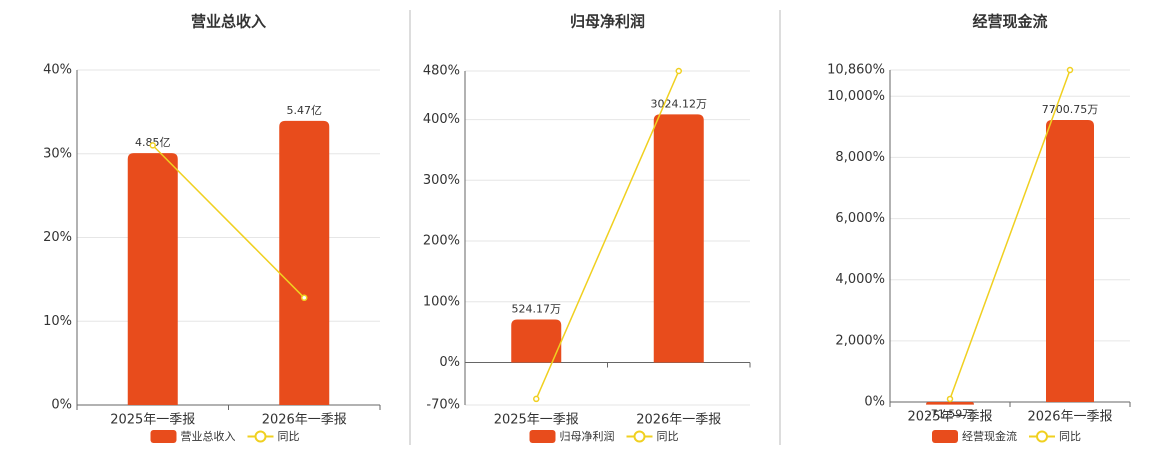 The width and height of the screenshot is (1160, 450). What do you see at coordinates (441, 180) in the screenshot?
I see `y-tick-label: 300%` at bounding box center [441, 180].